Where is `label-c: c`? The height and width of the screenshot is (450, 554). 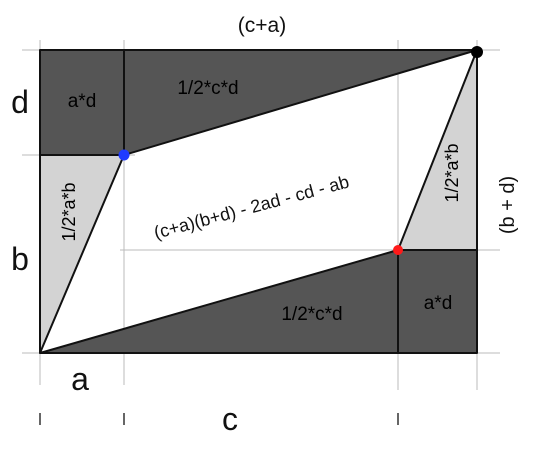 label-c: c is located at coordinates (230, 419).